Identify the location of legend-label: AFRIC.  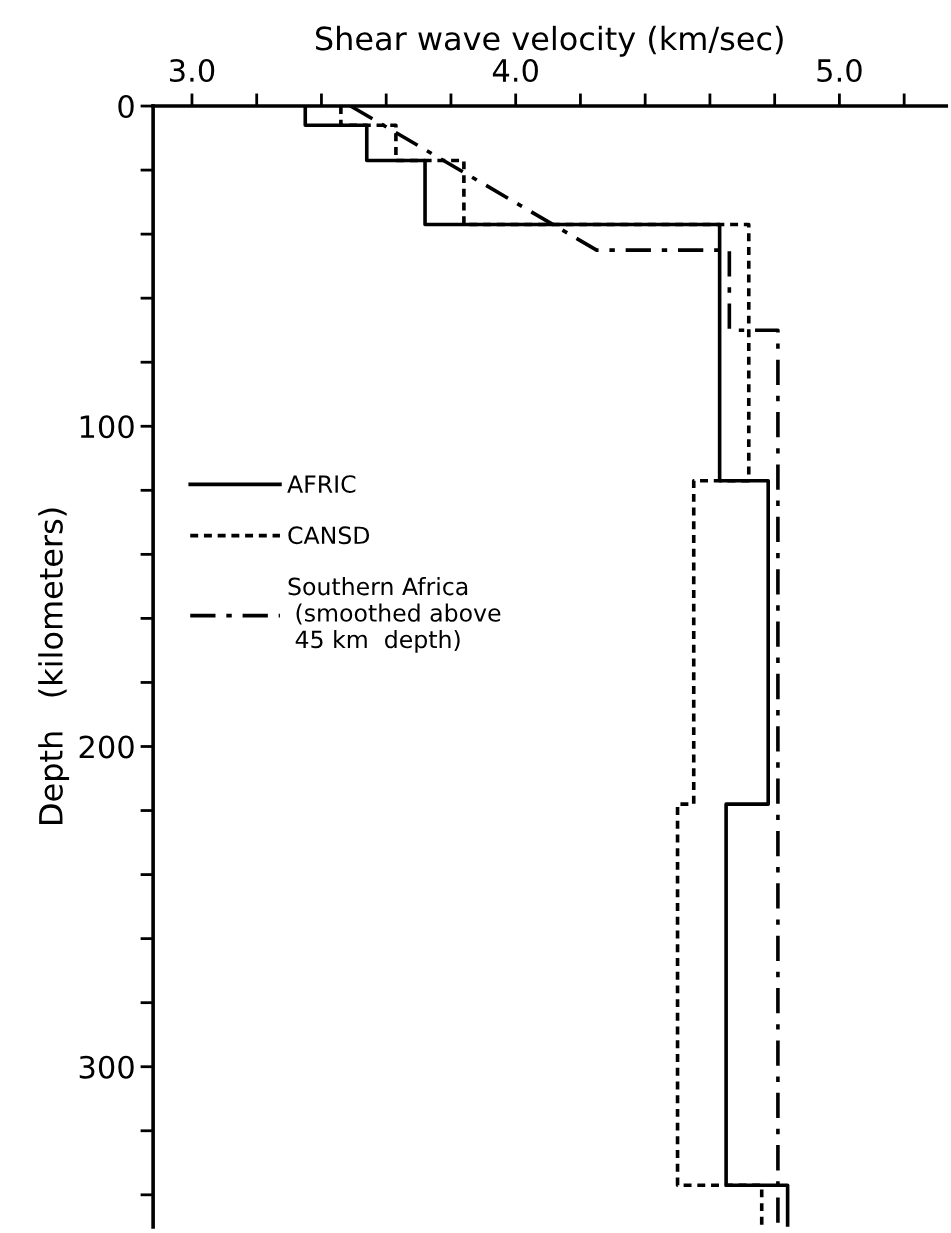
(321, 484).